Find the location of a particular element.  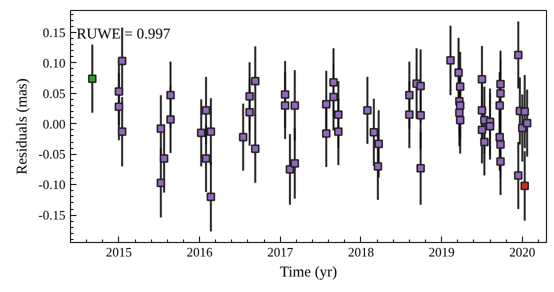

x-tick-label: 2020 is located at coordinates (522, 252).